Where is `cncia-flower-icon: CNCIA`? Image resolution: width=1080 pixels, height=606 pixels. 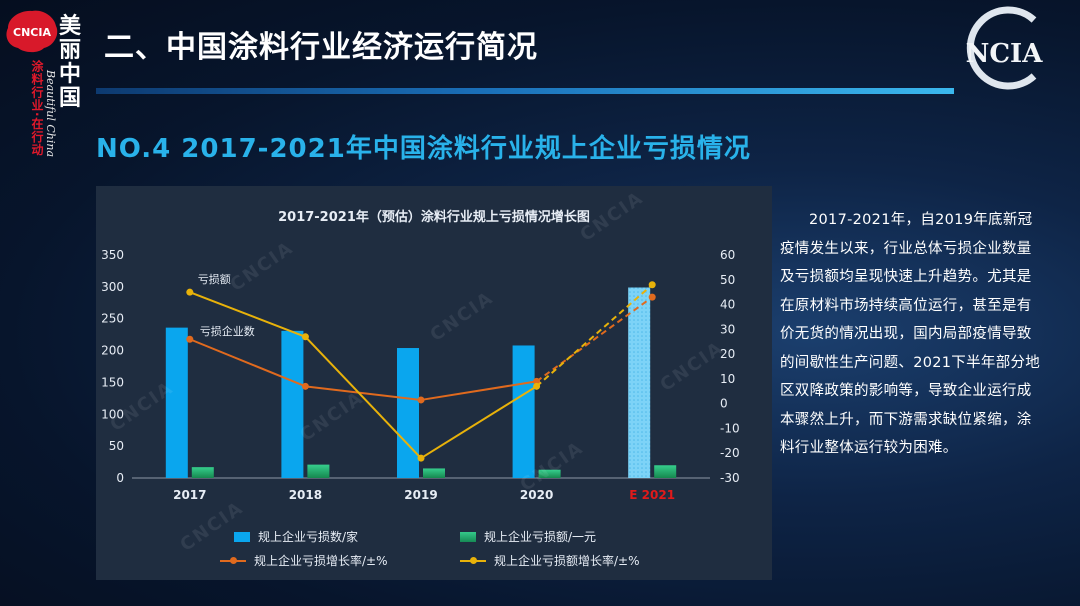
cncia-flower-icon: CNCIA is located at coordinates (32, 31).